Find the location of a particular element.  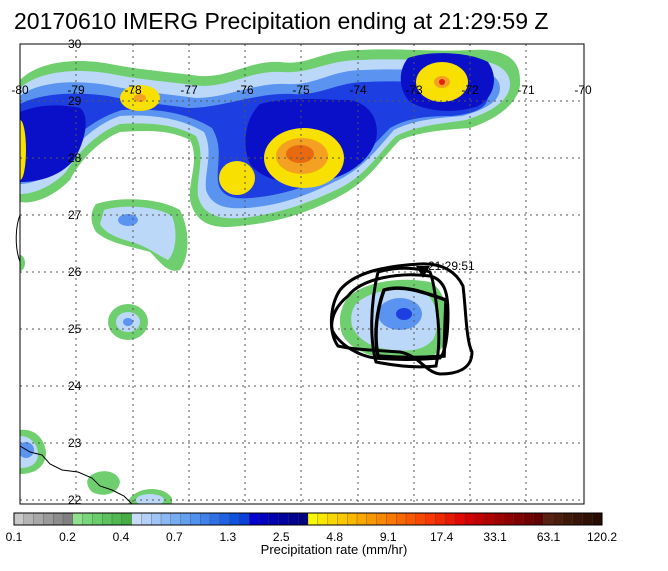

latitude-label: 28 is located at coordinates (75, 158).